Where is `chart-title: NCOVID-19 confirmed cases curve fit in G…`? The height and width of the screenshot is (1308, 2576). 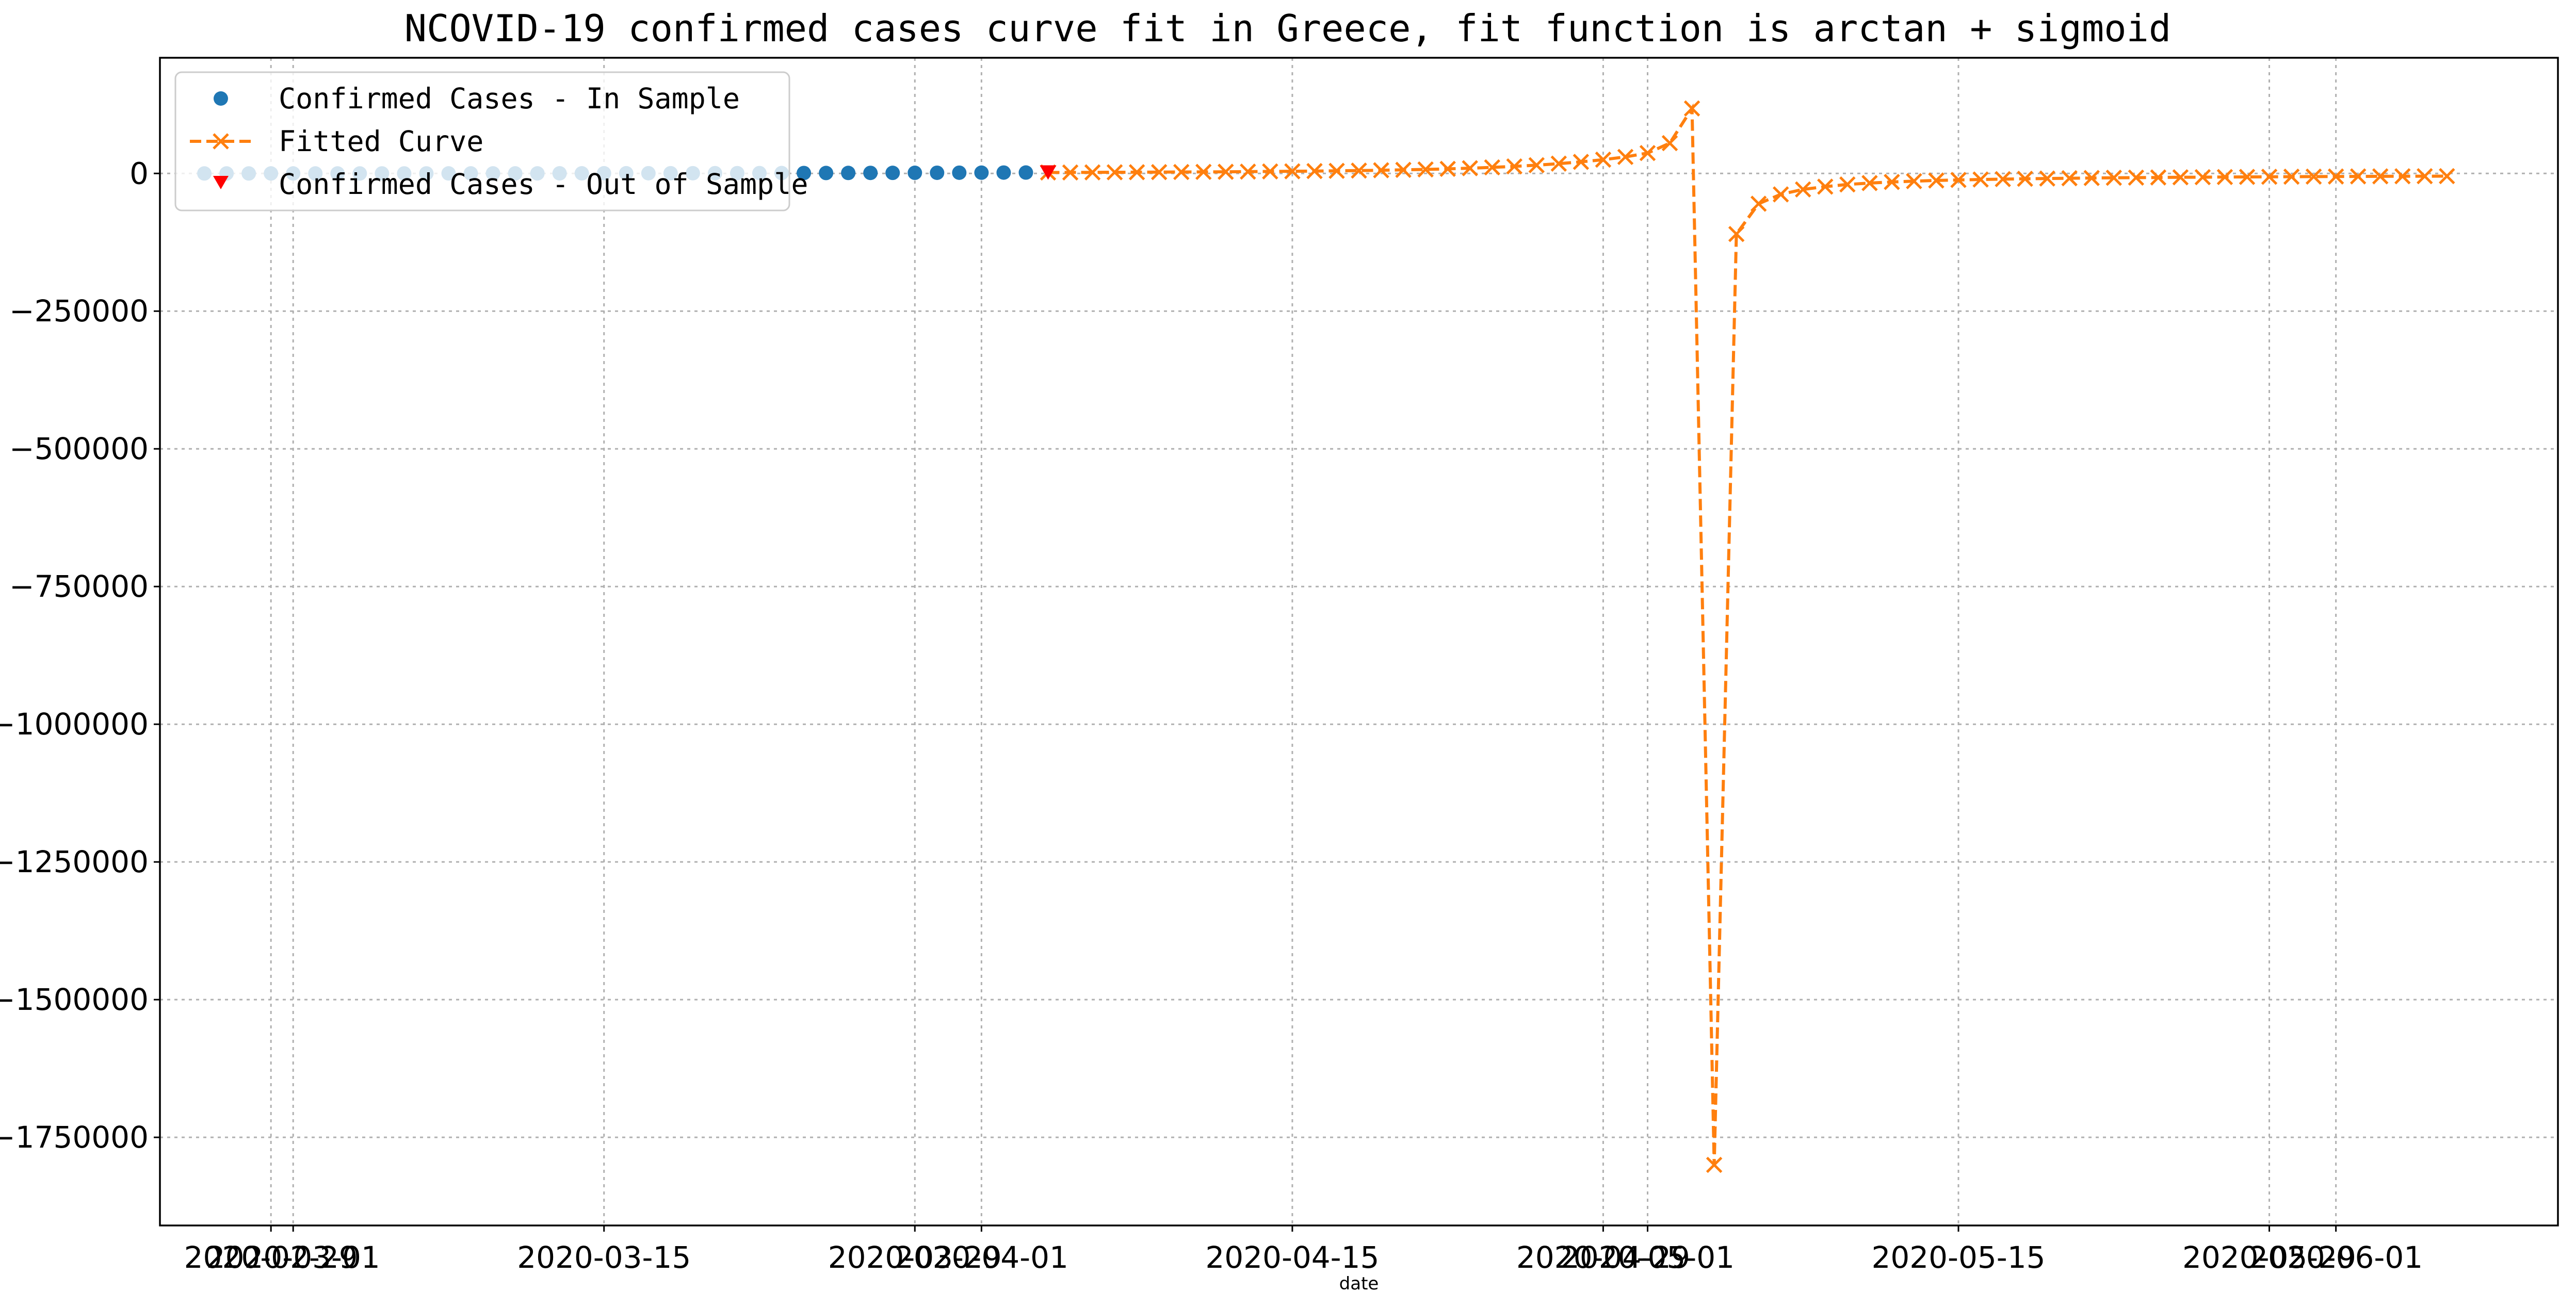 chart-title: NCOVID-19 confirmed cases curve fit in G… is located at coordinates (1287, 28).